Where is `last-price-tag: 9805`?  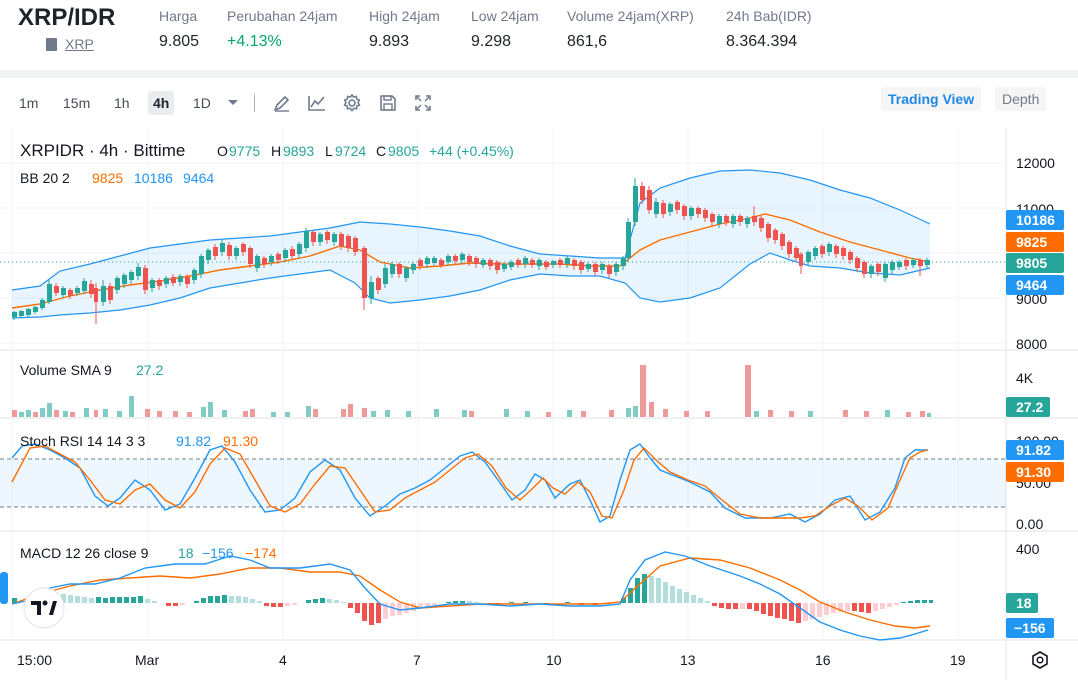 last-price-tag: 9805 is located at coordinates (1031, 263).